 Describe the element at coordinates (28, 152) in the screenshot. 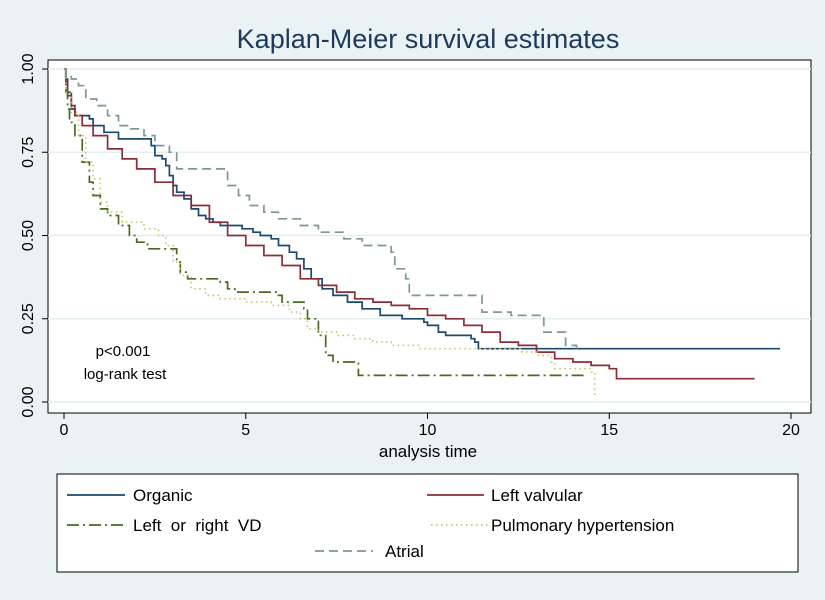

I see `y-tick-label: 0.75` at that location.